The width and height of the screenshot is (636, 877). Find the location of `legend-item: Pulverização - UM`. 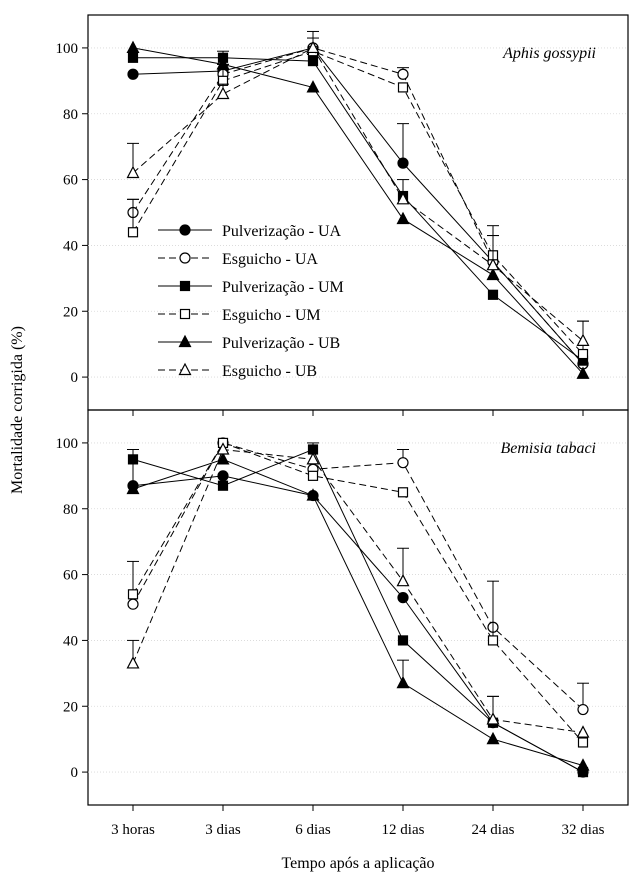

legend-item: Pulverização - UM is located at coordinates (251, 287).